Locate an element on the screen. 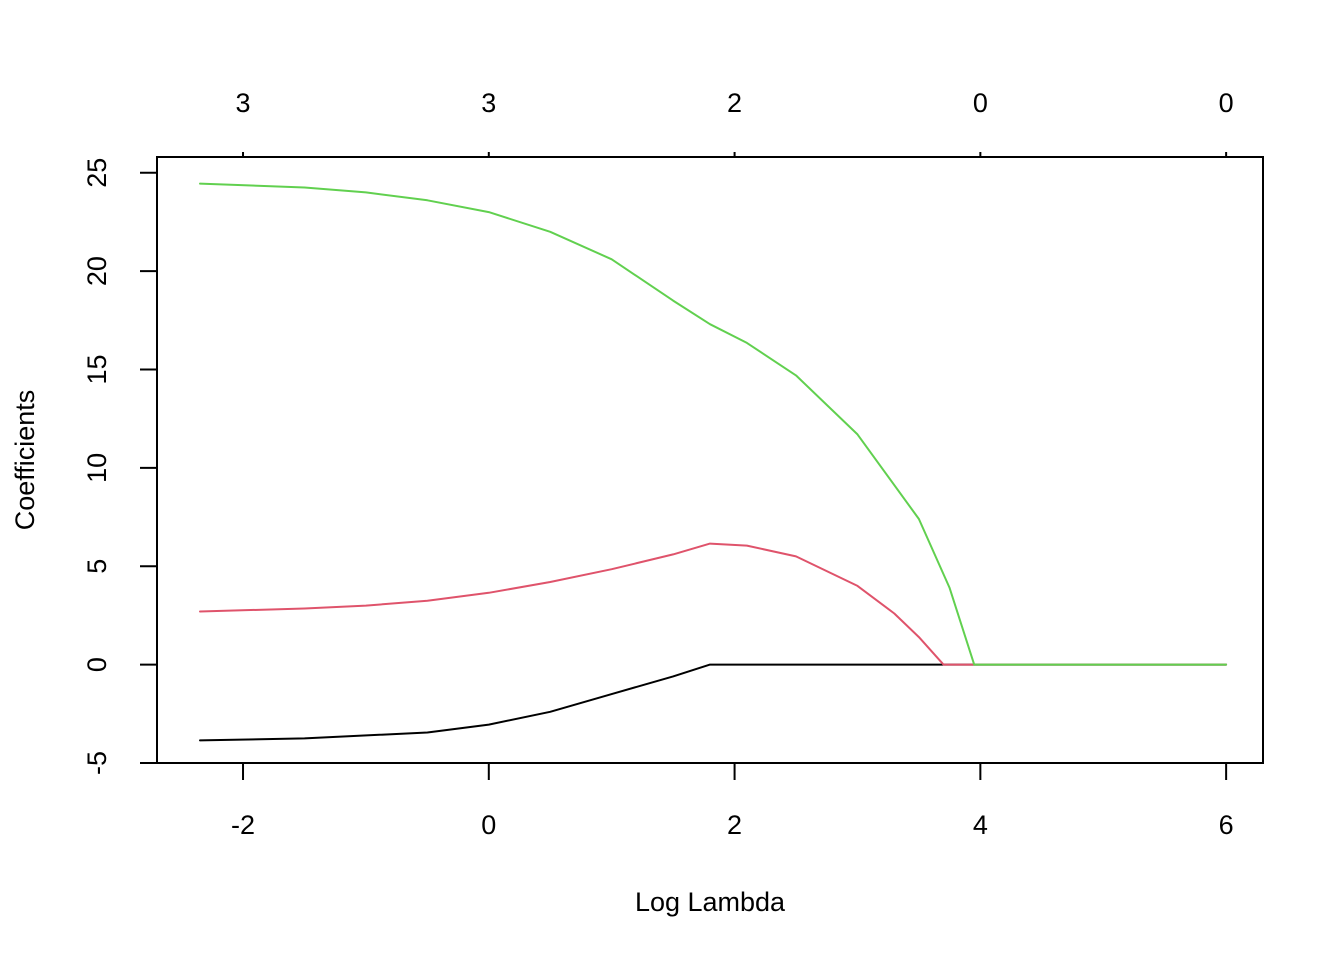  y-tick-label: 20 is located at coordinates (97, 271).